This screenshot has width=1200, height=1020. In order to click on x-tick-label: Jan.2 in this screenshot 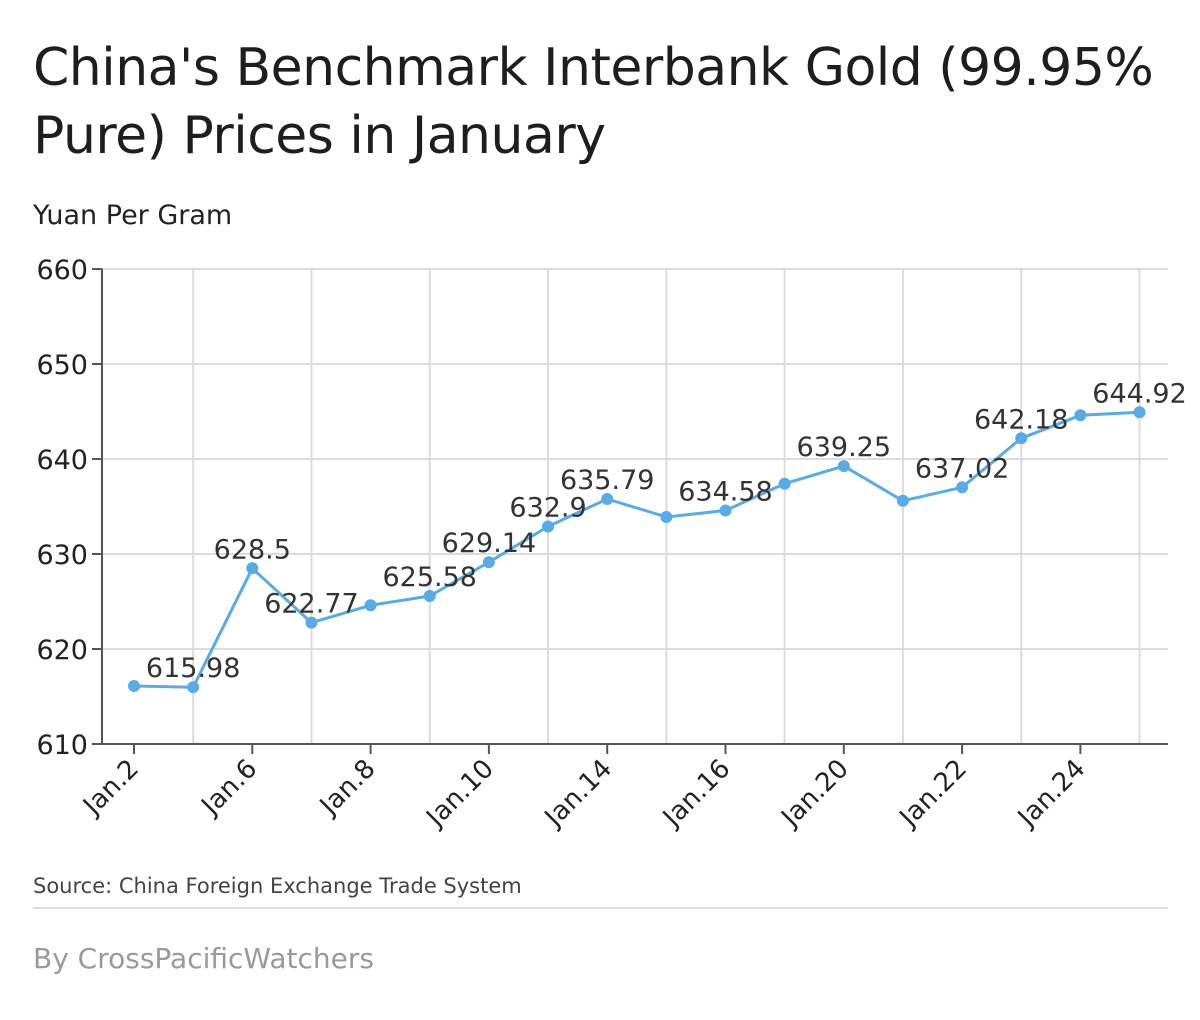, I will do `click(110, 788)`.